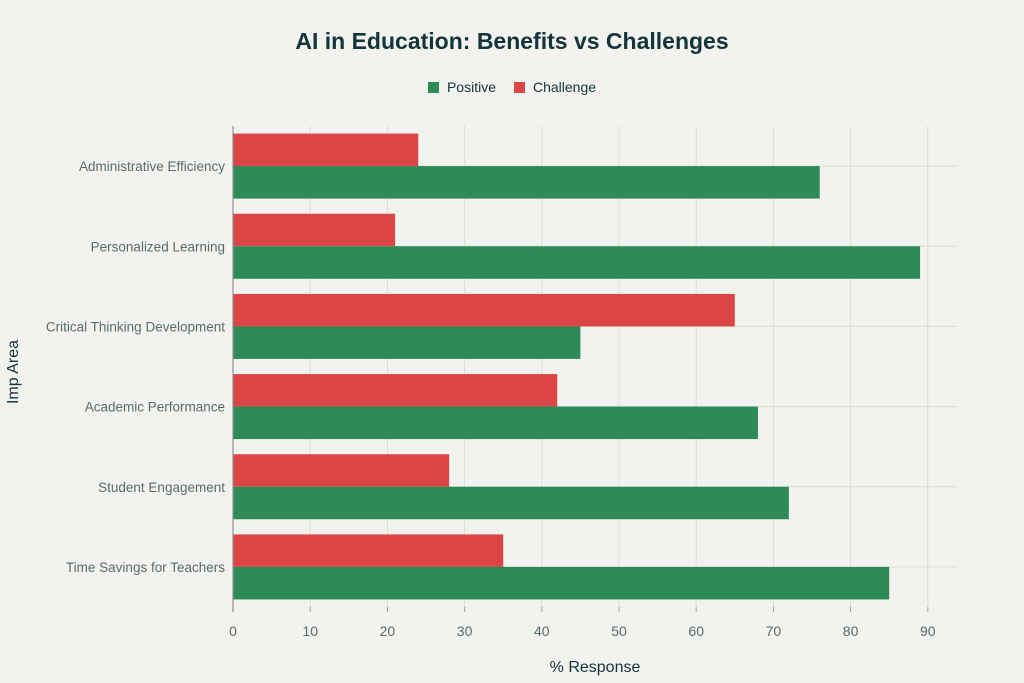 The width and height of the screenshot is (1024, 683). I want to click on y-tick-label: Critical Thinking Development, so click(135, 326).